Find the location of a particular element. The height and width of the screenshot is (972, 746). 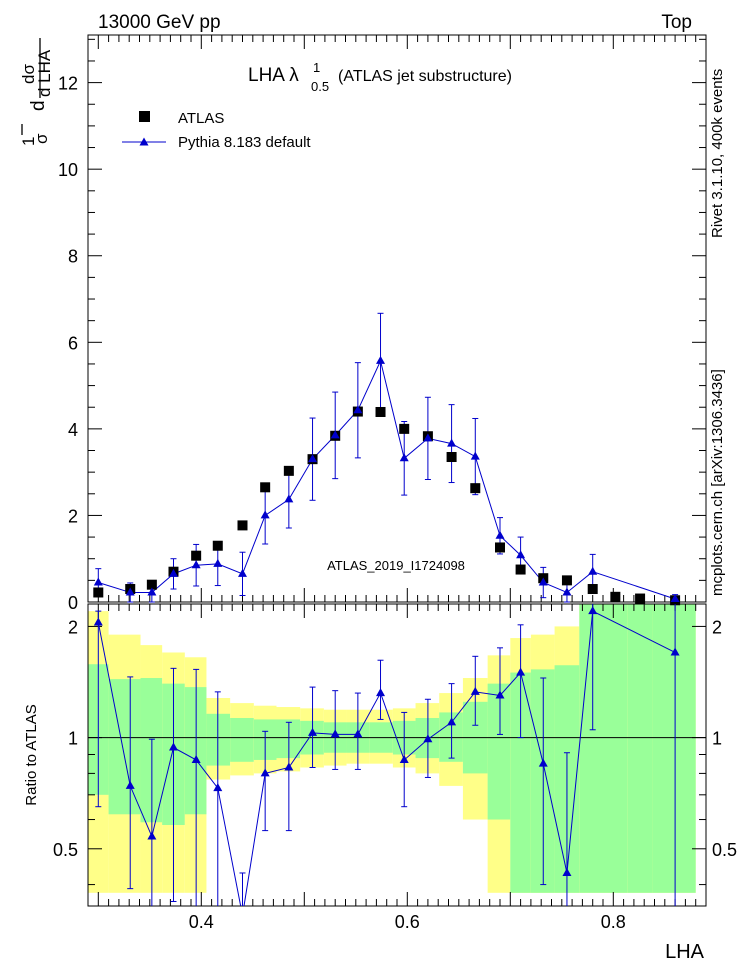

chart-title: LHA λ 1 0.5 (ATLAS jet substructure) is located at coordinates (380, 77).